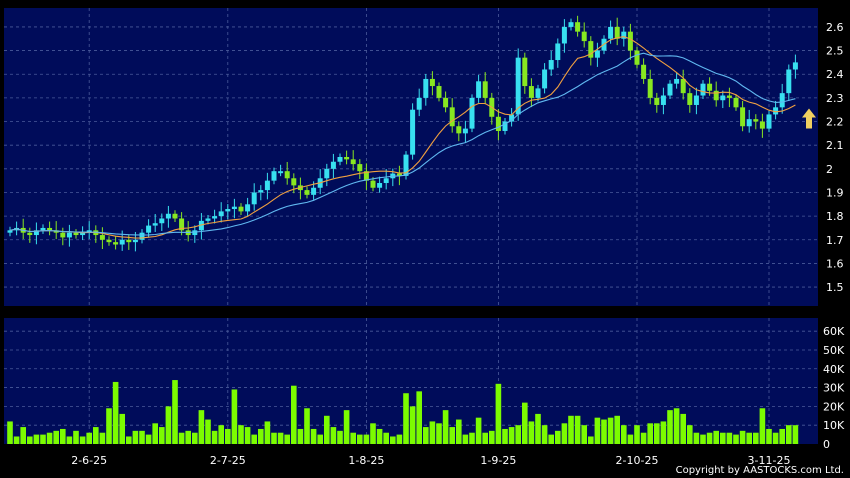  What do you see at coordinates (403, 412) in the screenshot?
I see `volume-bars` at bounding box center [403, 412].